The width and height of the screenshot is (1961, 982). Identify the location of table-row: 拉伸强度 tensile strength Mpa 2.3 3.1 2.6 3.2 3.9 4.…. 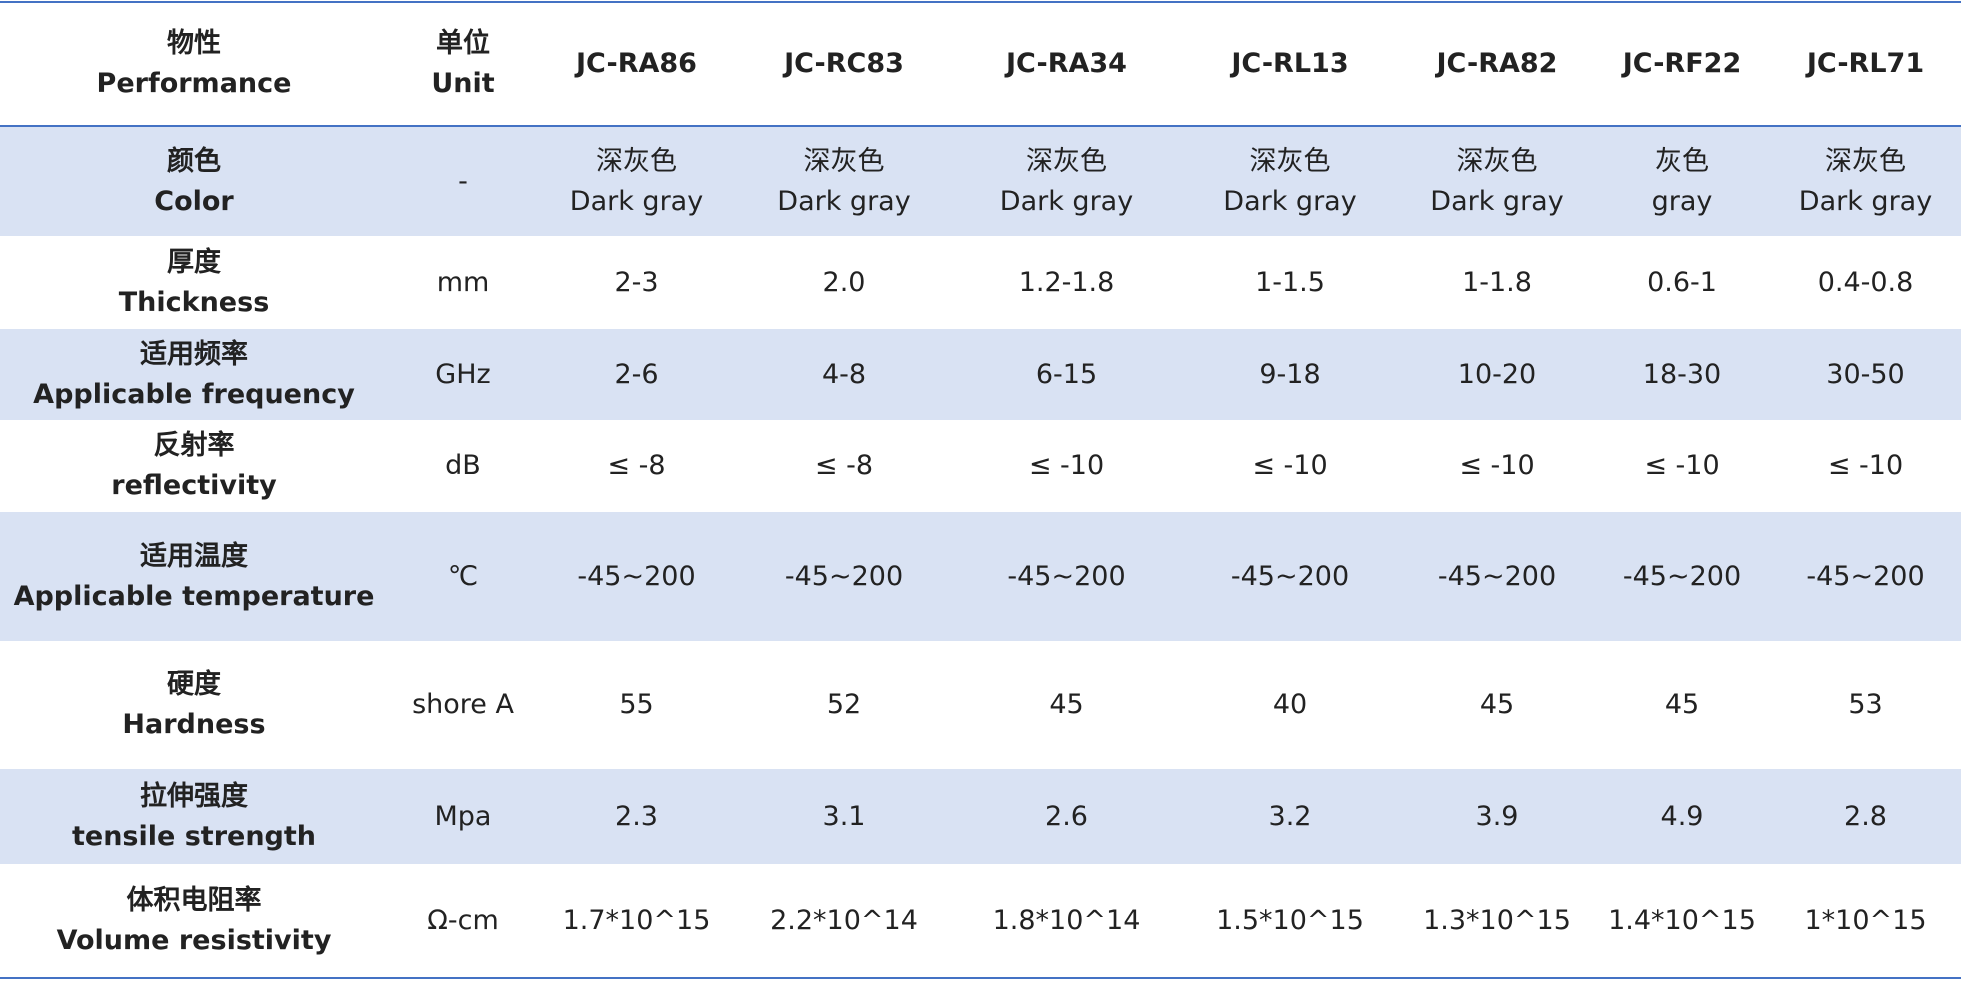
(980, 816).